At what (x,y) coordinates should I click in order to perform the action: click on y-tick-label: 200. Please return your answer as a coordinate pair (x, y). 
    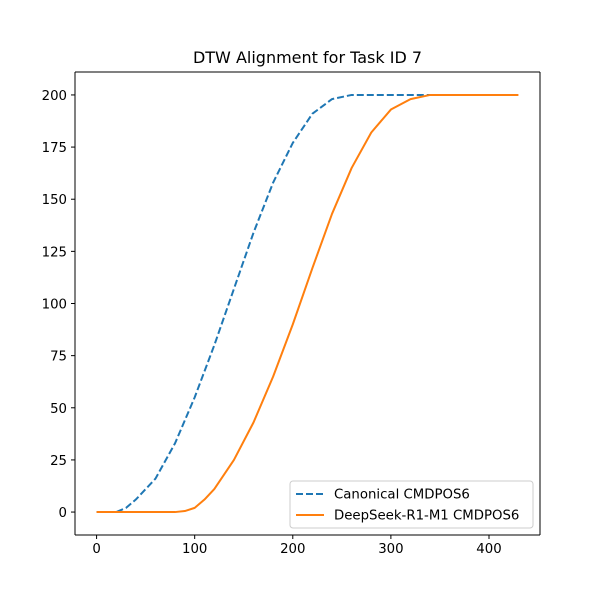
    Looking at the image, I should click on (54, 96).